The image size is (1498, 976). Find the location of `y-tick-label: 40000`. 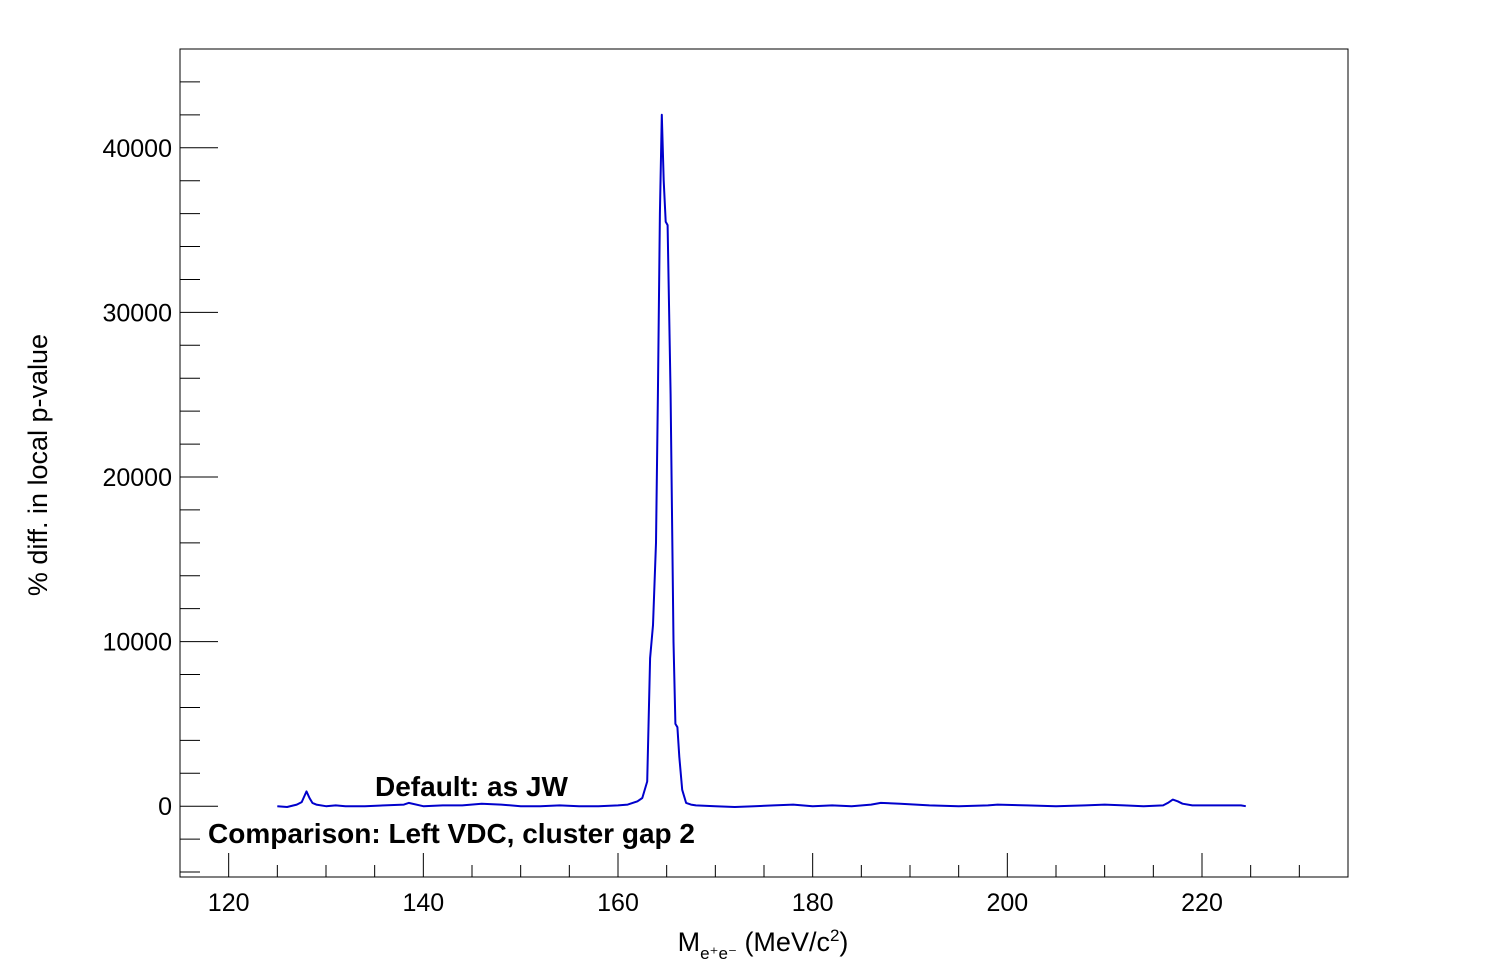

y-tick-label: 40000 is located at coordinates (137, 149).